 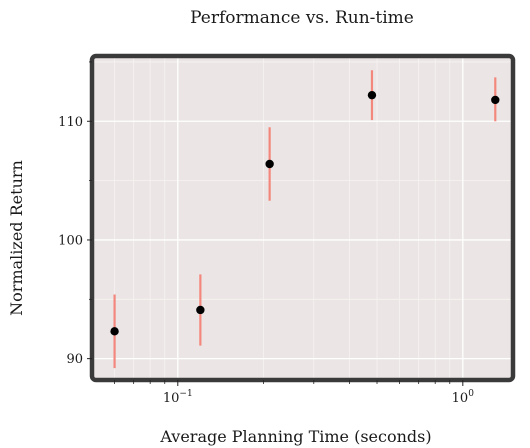 I want to click on y-axis-label: Normalized Return, so click(x=16, y=238).